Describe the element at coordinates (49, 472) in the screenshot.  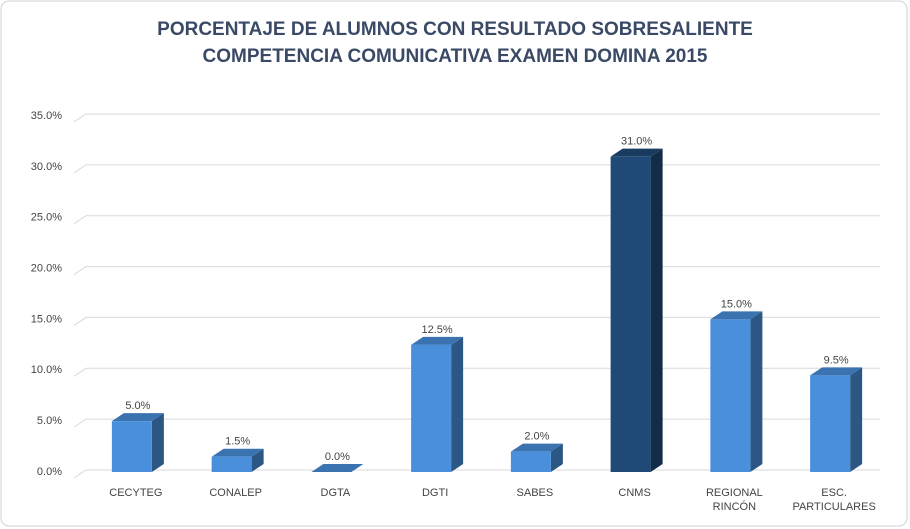
I see `y-tick-label: 0.0%` at that location.